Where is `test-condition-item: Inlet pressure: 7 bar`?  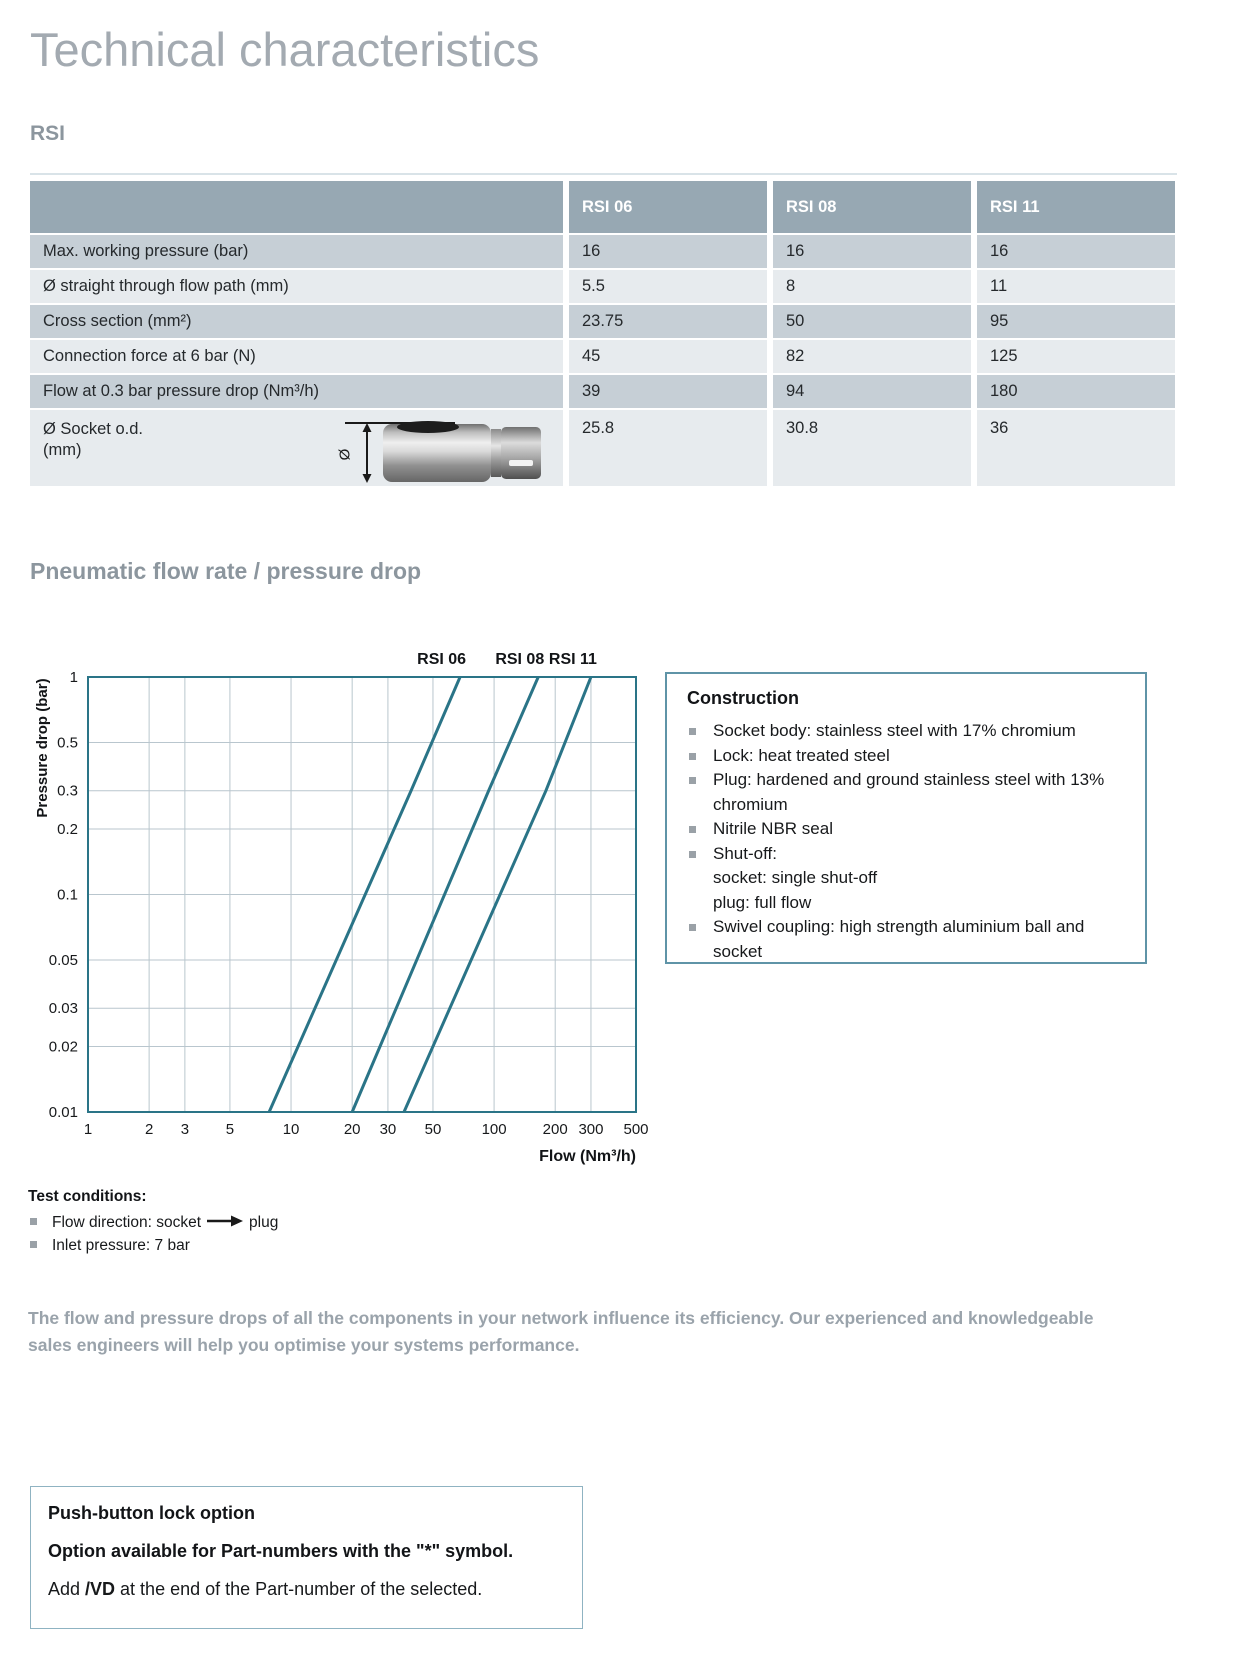
test-condition-item: Inlet pressure: 7 bar is located at coordinates (153, 1245).